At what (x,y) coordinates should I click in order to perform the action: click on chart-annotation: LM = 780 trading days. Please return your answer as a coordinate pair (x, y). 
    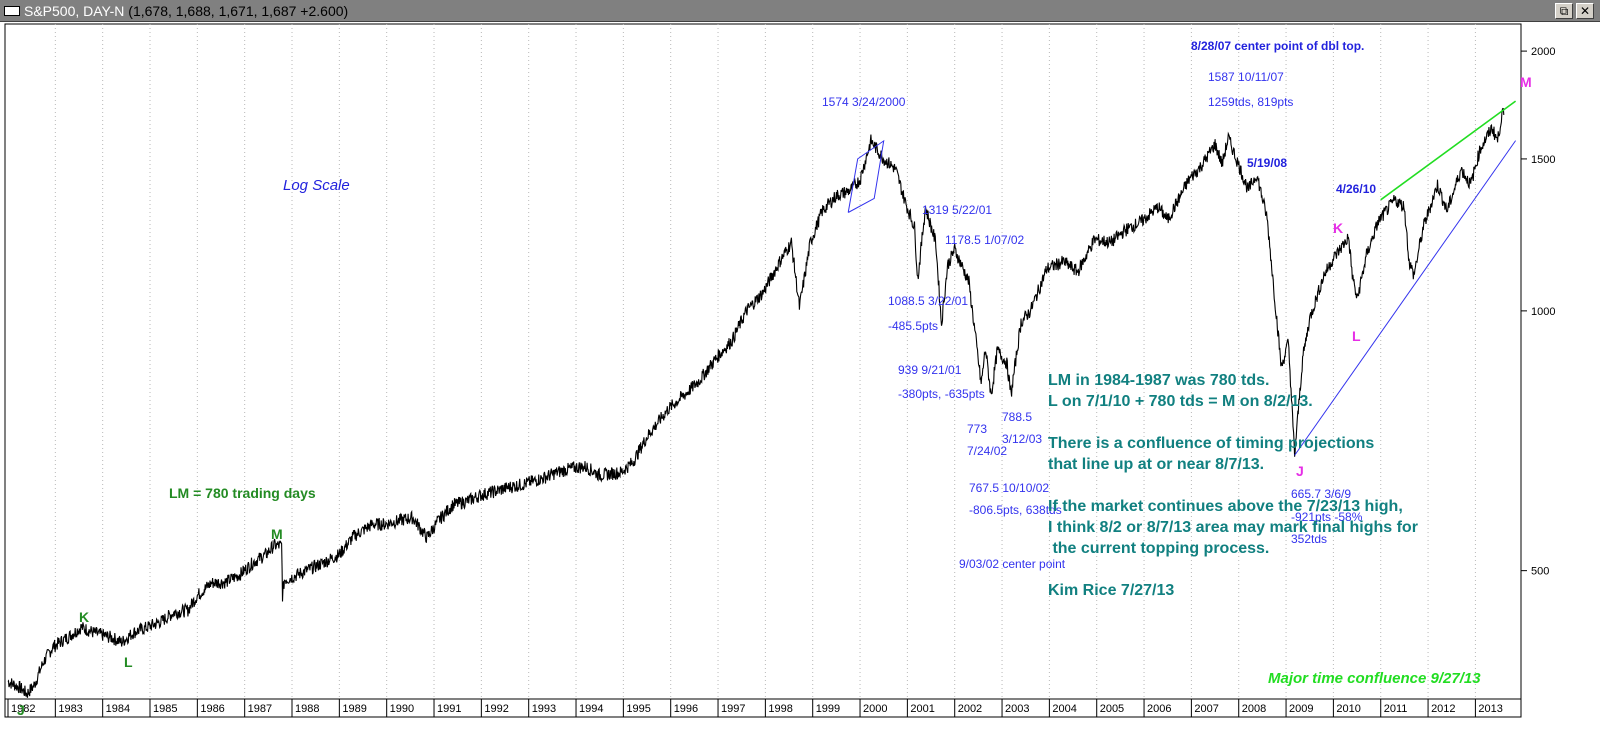
    Looking at the image, I should click on (242, 493).